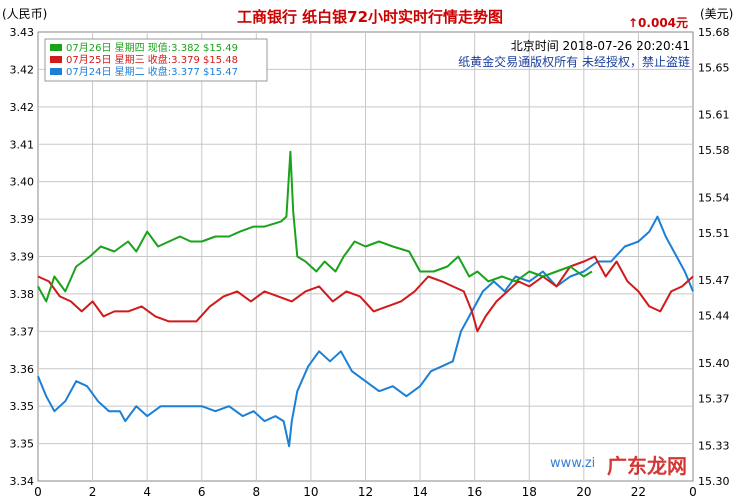 The height and width of the screenshot is (500, 740). I want to click on legend-label: 07月26日 星期四 现值:3.382 $15.49, so click(152, 47).